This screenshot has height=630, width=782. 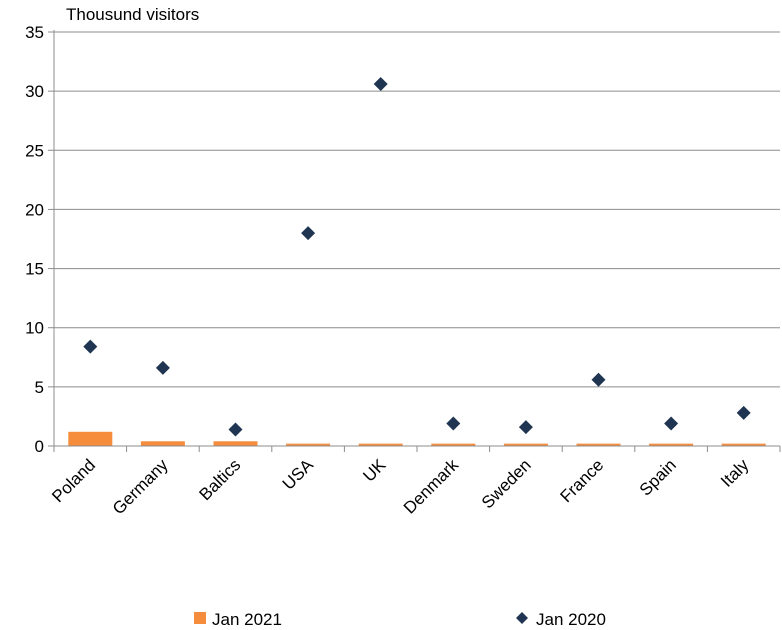 What do you see at coordinates (658, 477) in the screenshot?
I see `x-tick-label-spain: Spain` at bounding box center [658, 477].